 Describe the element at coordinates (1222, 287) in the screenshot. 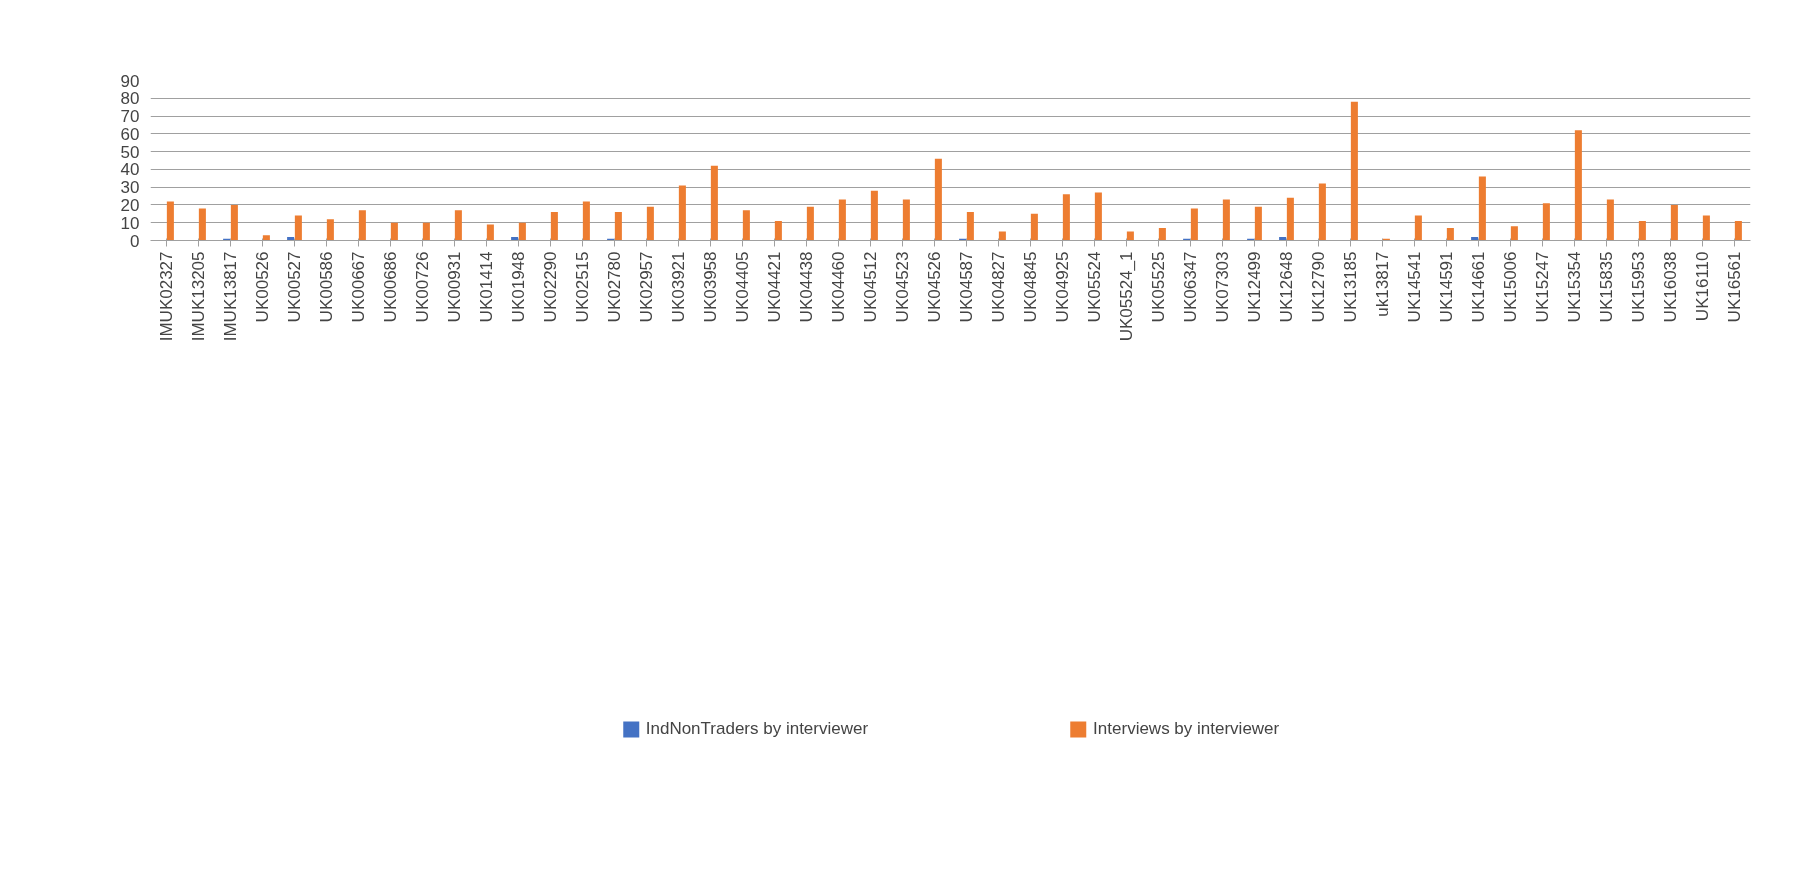

I see `x-tick-label: UK07303` at that location.